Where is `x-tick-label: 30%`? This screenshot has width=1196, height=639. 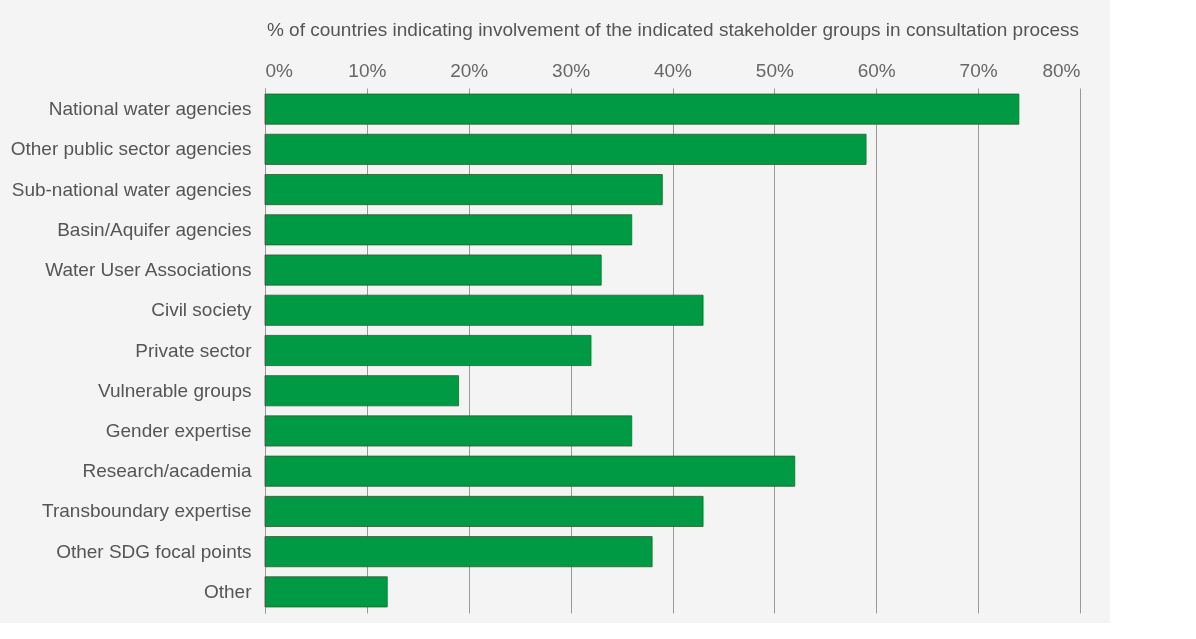
x-tick-label: 30% is located at coordinates (571, 70).